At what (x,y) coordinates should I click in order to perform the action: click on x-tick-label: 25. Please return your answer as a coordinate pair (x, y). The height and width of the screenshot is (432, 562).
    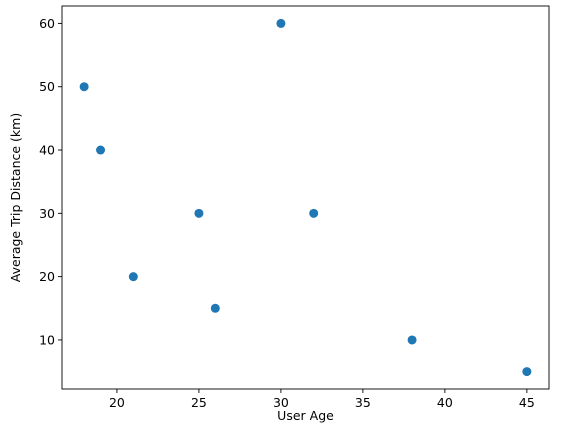
    Looking at the image, I should click on (199, 402).